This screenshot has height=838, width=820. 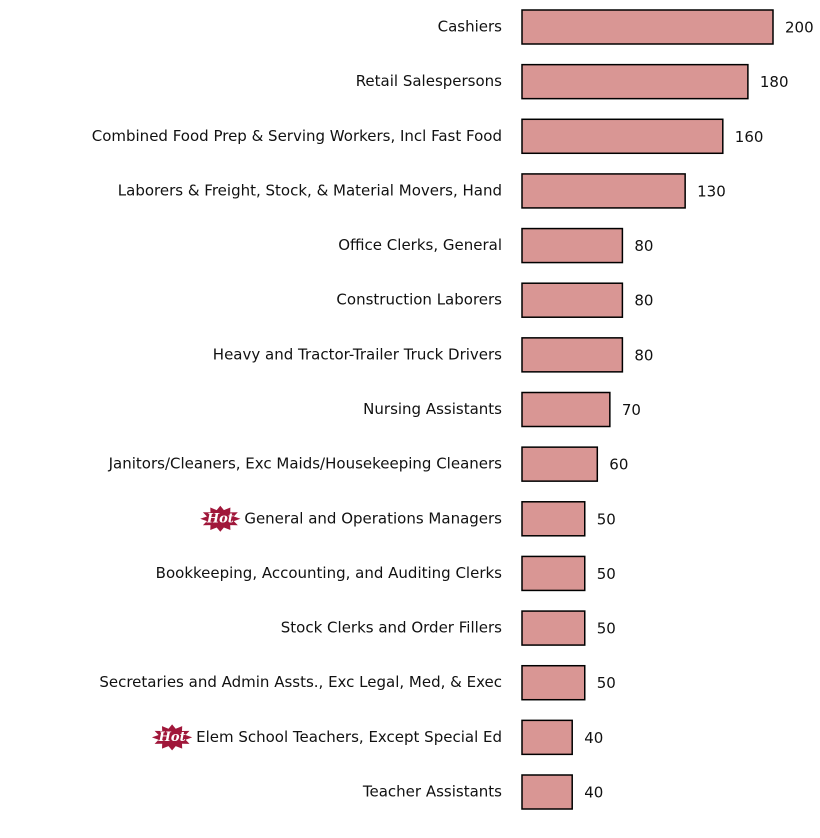 I want to click on category-label: Elem School Teachers, Except Special Ed, so click(x=349, y=737).